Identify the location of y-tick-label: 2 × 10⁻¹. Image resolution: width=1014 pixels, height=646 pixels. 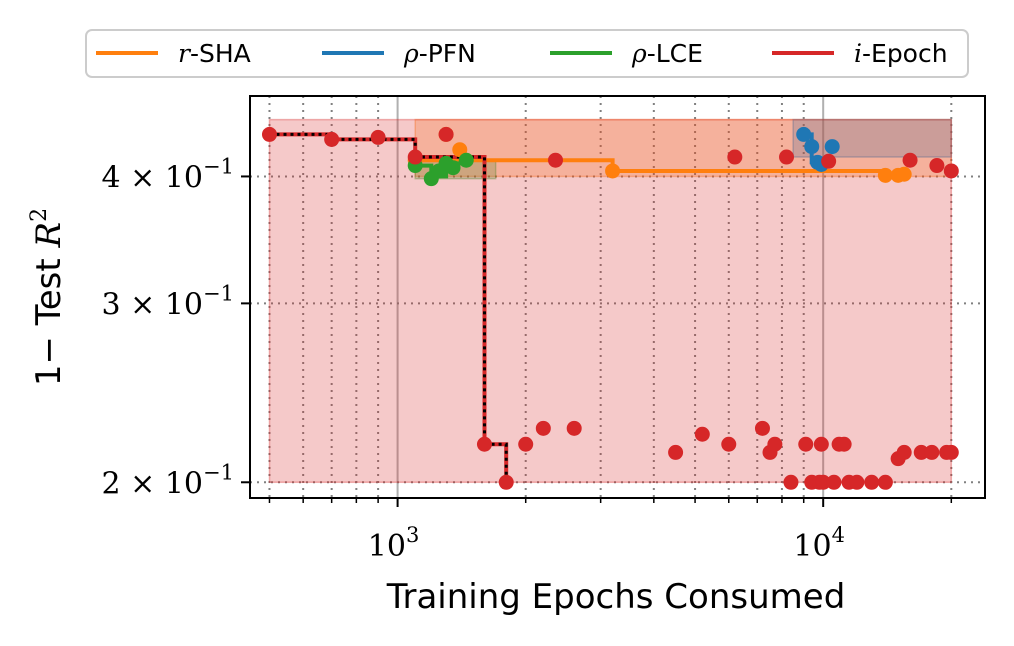
(168, 480).